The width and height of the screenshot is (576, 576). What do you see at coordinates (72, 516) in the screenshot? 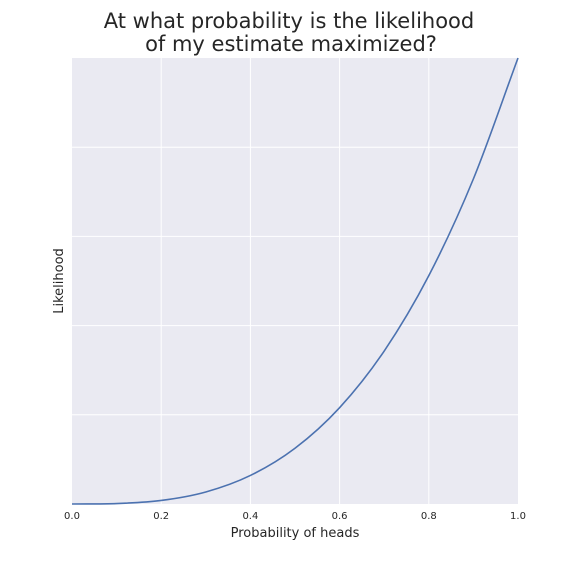
I see `x-tick-label-0: 0.0` at bounding box center [72, 516].